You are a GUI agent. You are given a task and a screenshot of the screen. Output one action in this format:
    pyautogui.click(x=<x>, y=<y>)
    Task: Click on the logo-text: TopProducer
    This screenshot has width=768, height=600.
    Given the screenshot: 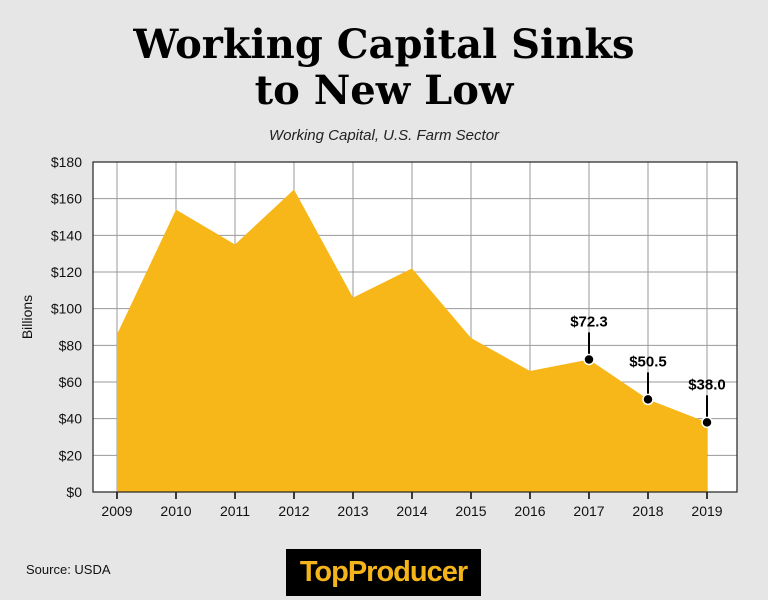 What is the action you would take?
    pyautogui.click(x=383, y=572)
    